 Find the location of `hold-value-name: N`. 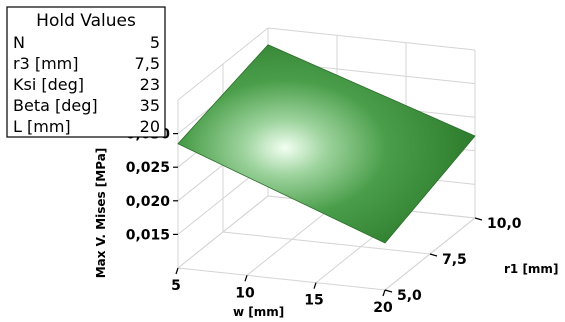

hold-value-name: N is located at coordinates (19, 42).